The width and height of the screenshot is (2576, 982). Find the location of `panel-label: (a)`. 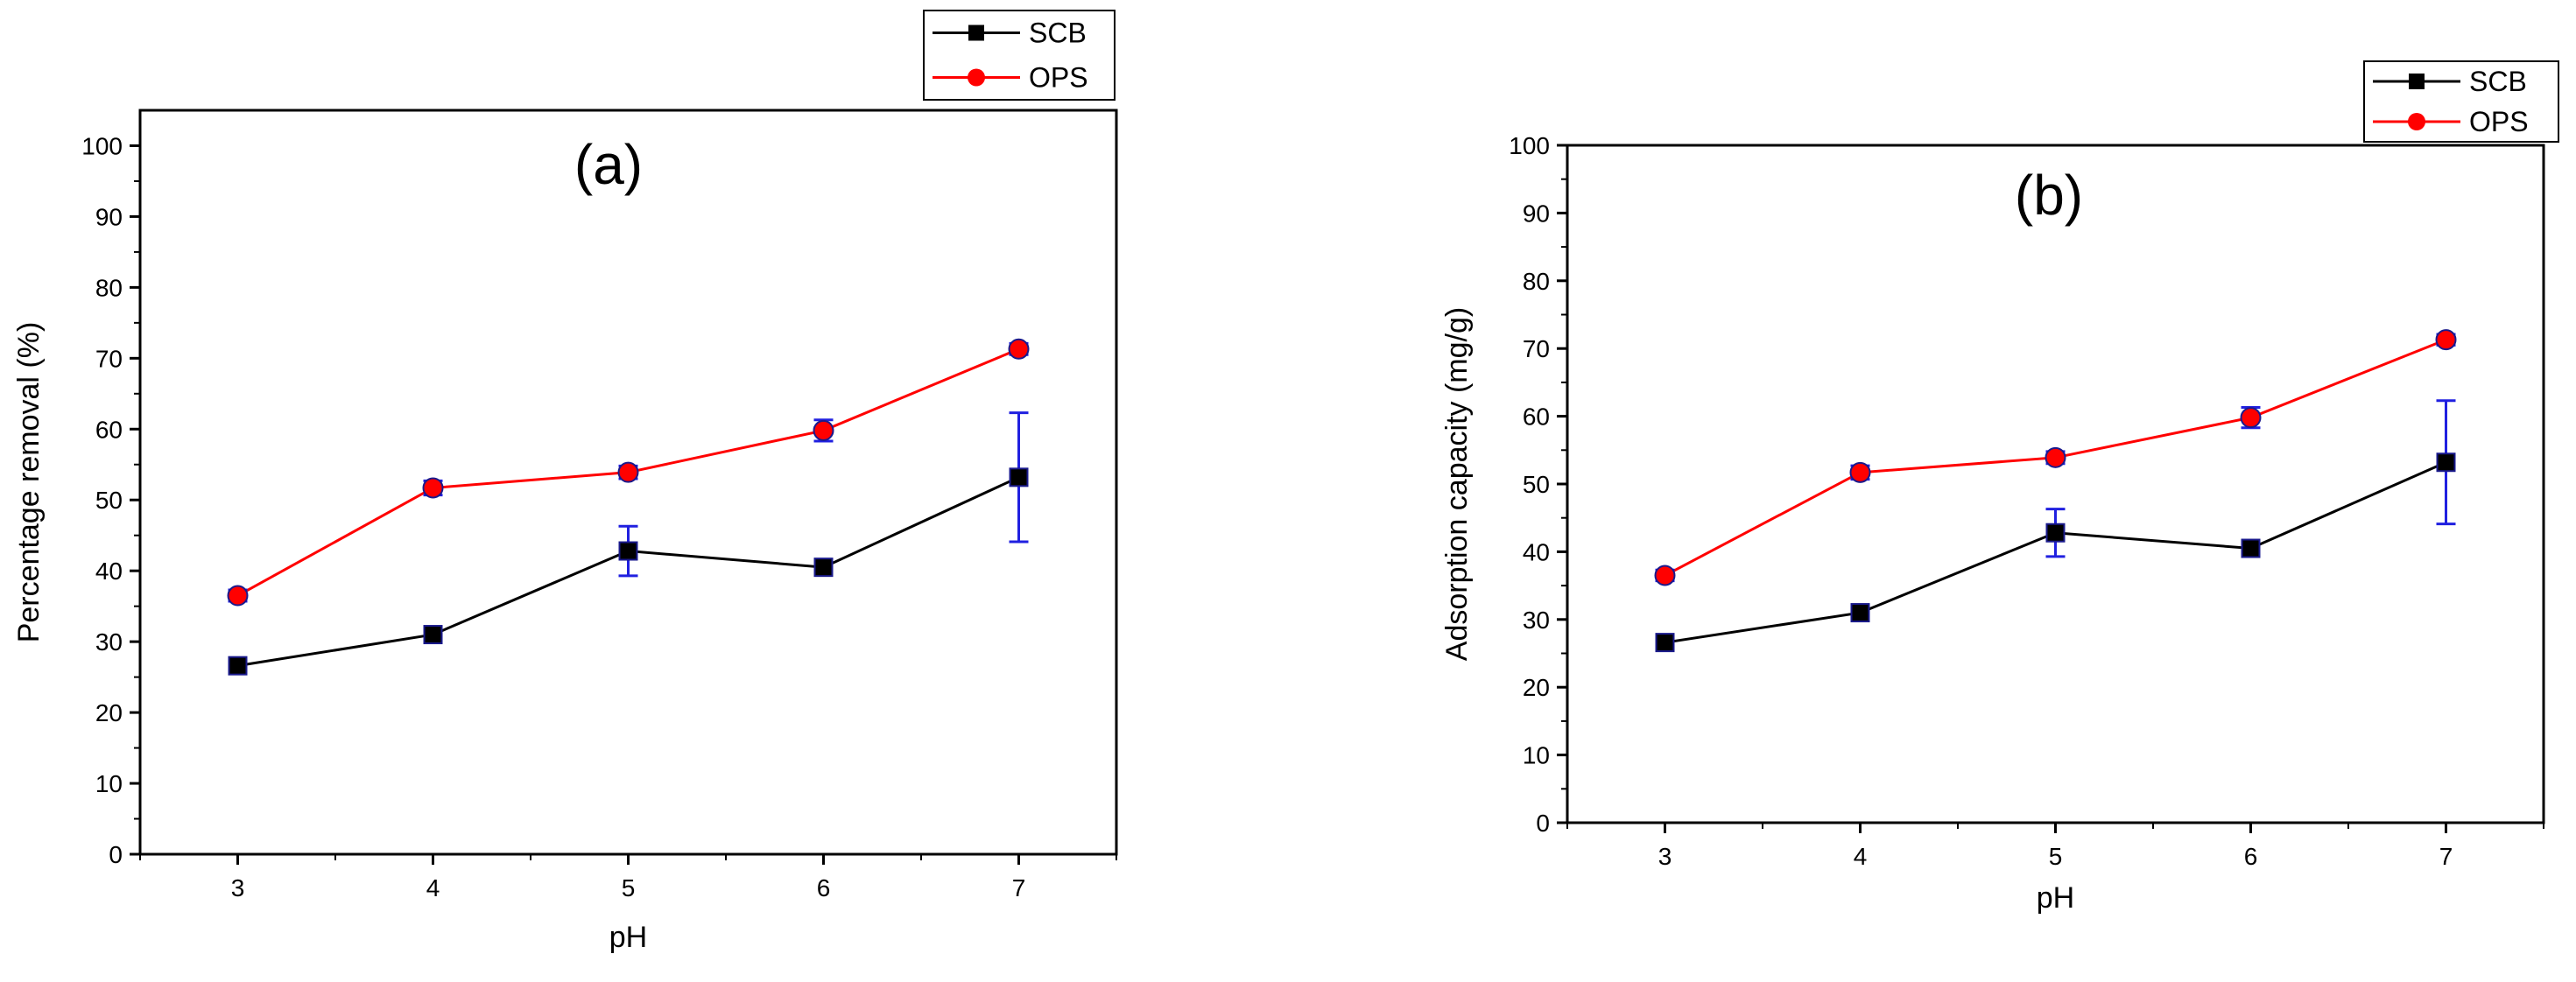

panel-label: (a) is located at coordinates (608, 165).